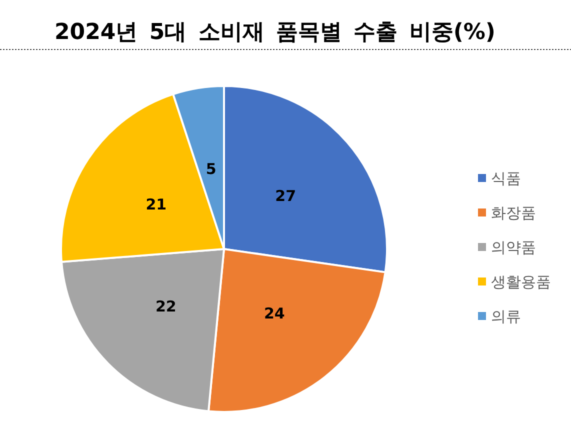 Image resolution: width=571 pixels, height=428 pixels. I want to click on title: 2024년 5대 소비재 품목별 수출 비중(%), so click(275, 32).